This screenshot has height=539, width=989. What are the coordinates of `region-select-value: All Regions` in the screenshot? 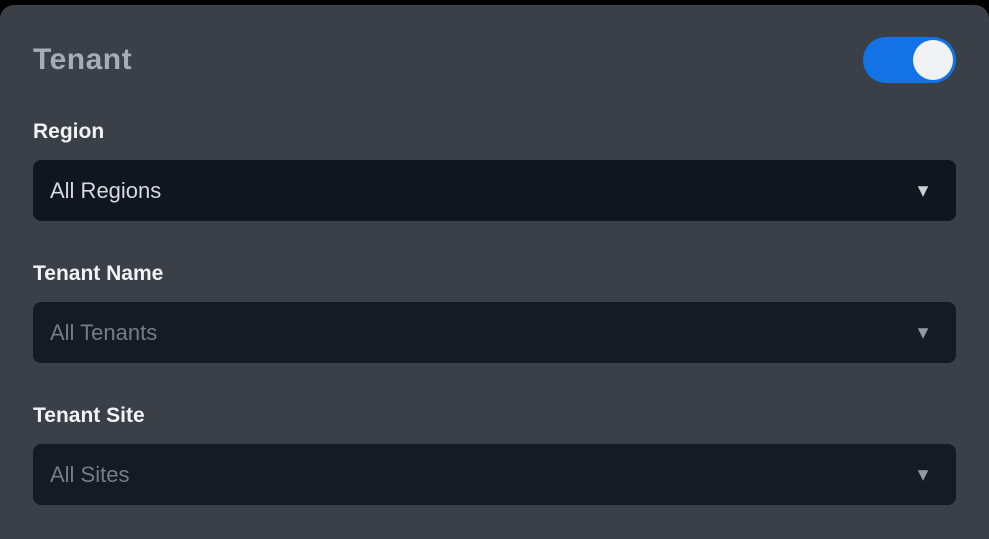 It's located at (106, 190).